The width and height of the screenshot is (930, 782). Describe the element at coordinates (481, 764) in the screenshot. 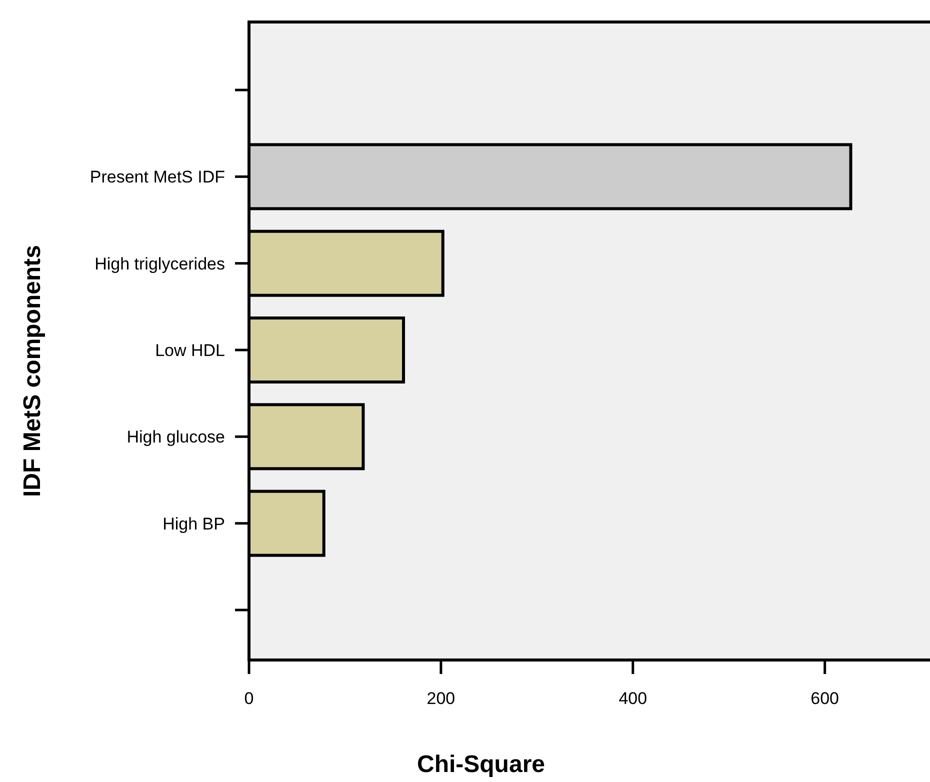

I see `x-axis-title: Chi-Square` at that location.